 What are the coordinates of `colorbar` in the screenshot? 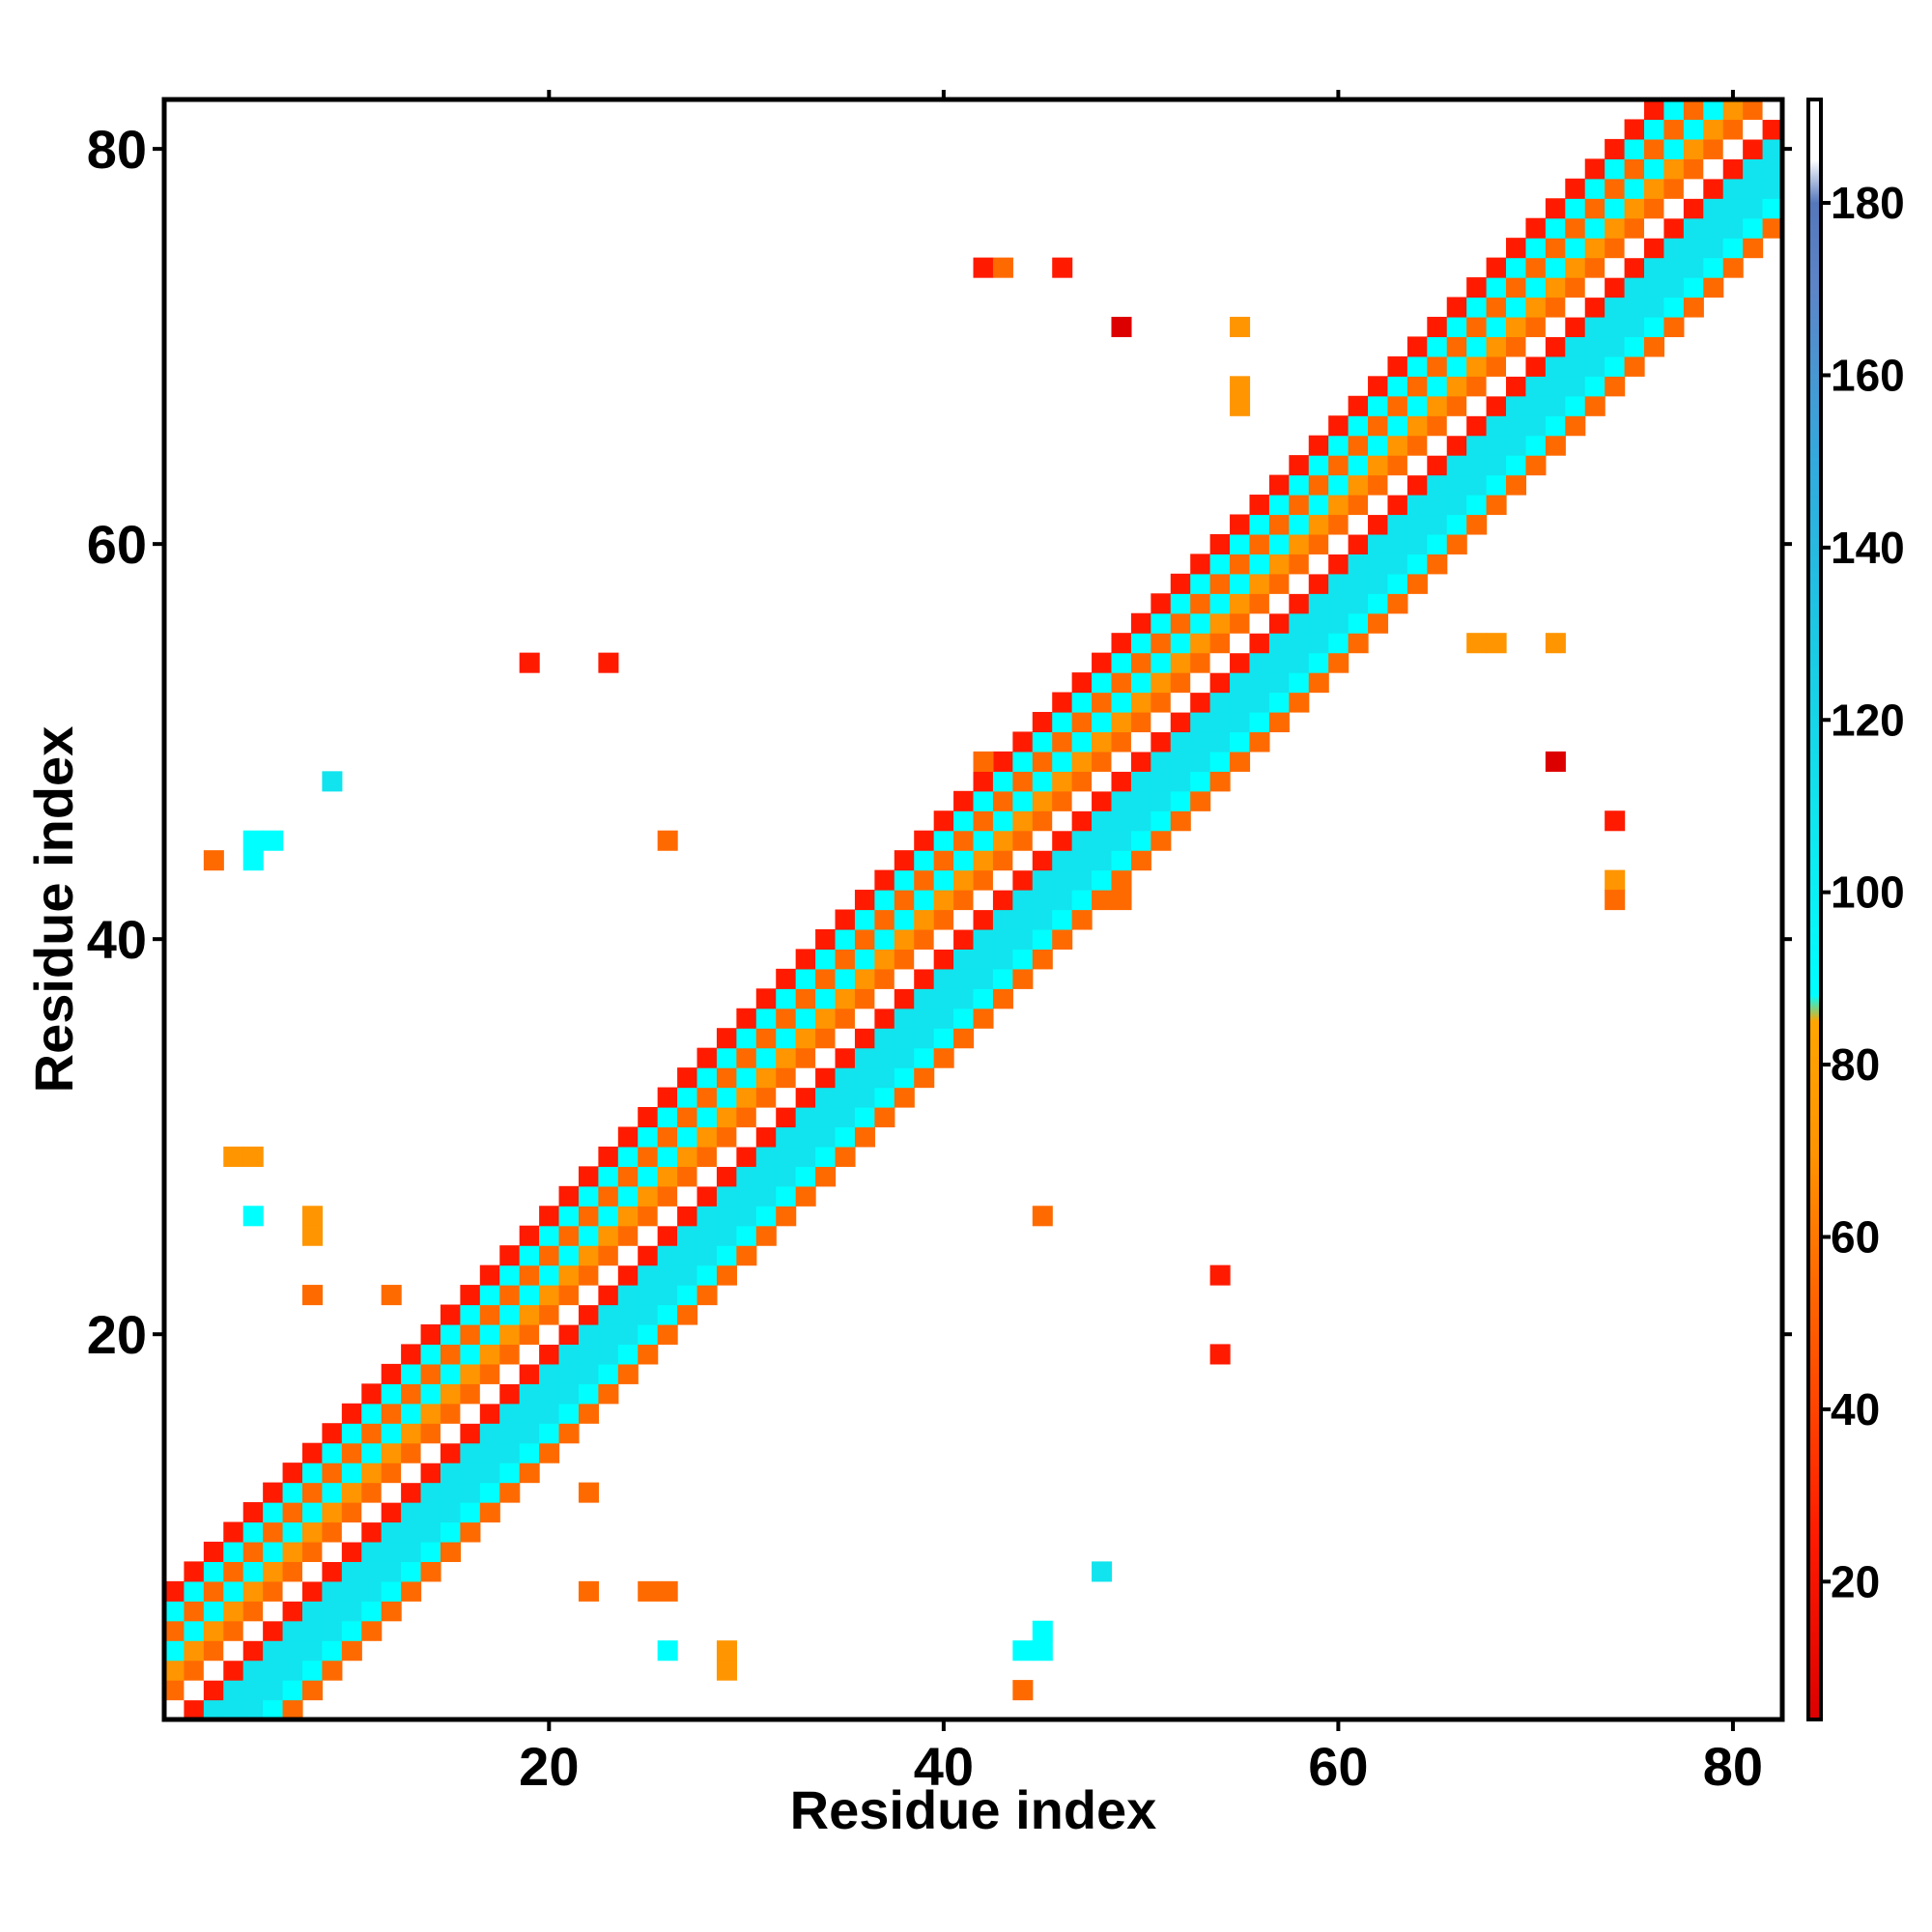 It's located at (1814, 909).